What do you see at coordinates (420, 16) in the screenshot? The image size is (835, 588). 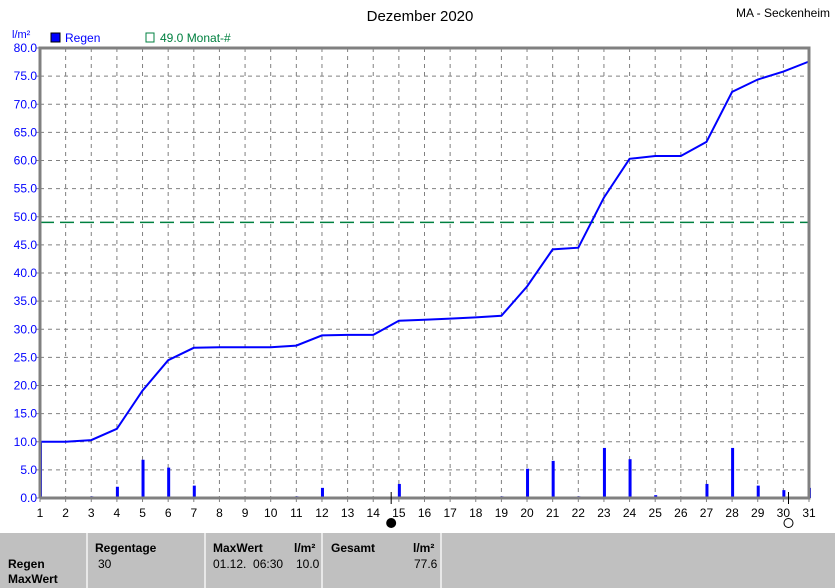 I see `chart-title: Dezember 2020` at bounding box center [420, 16].